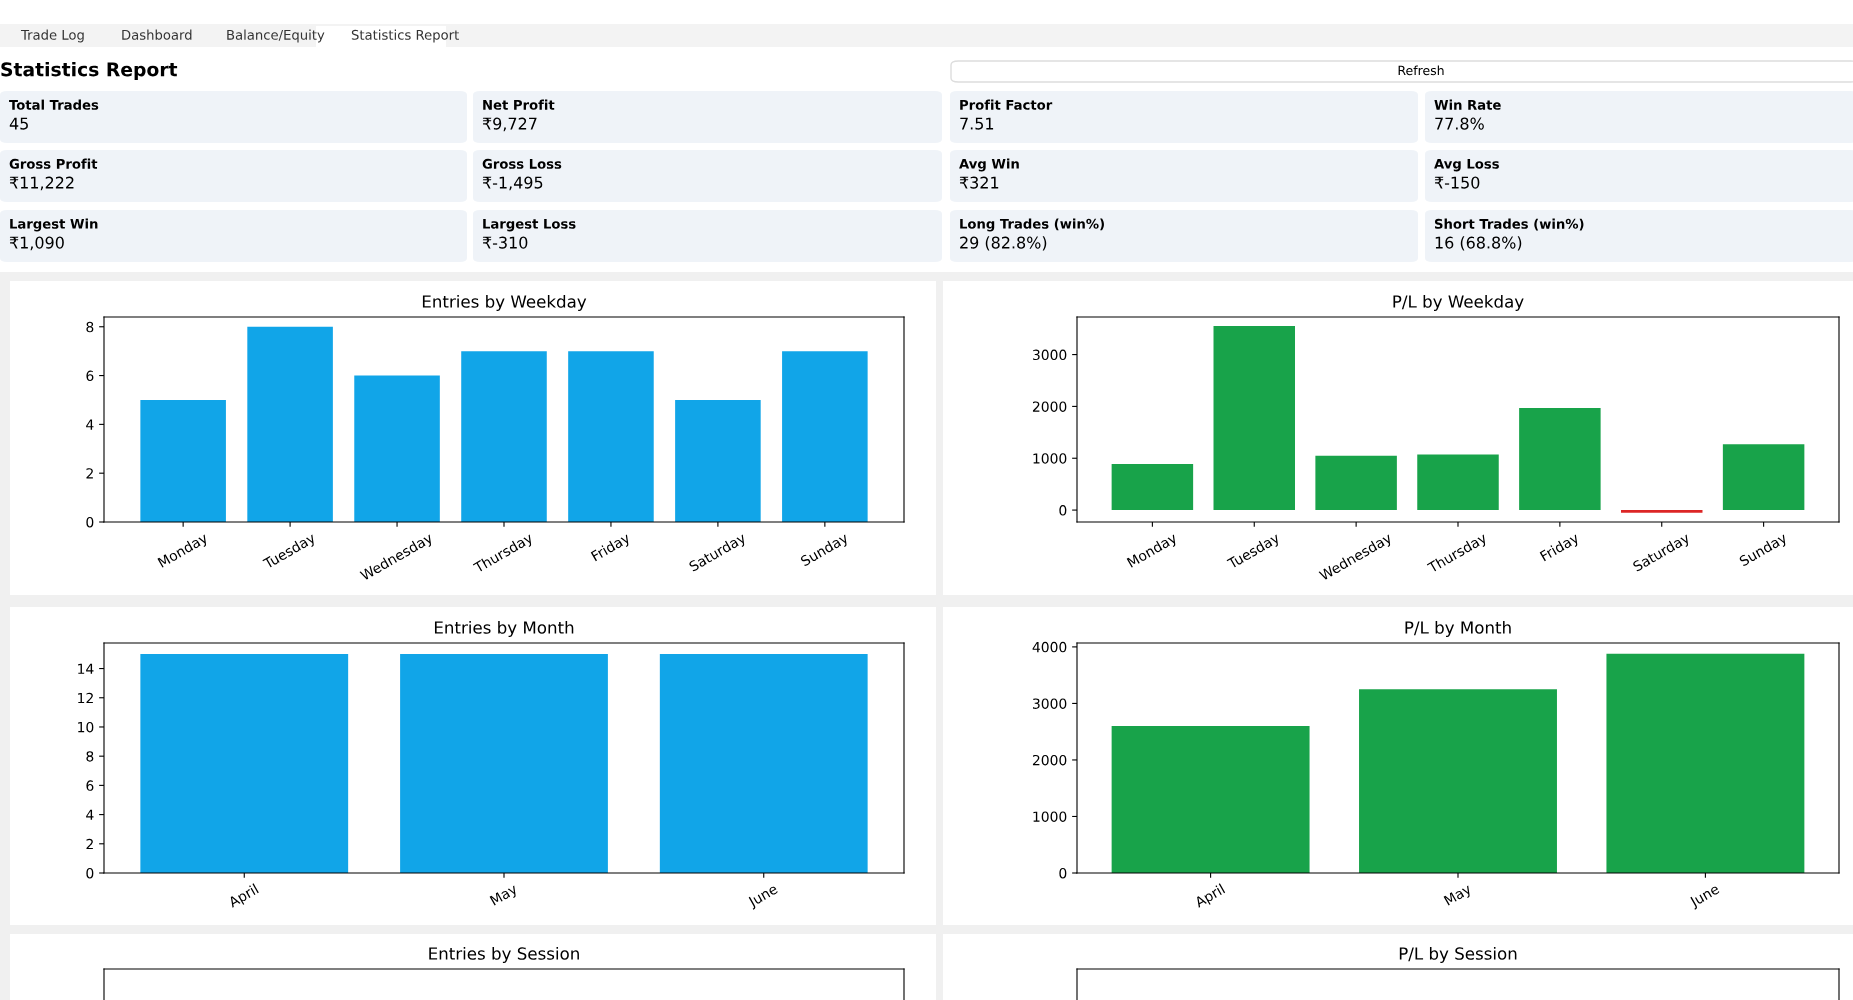 The height and width of the screenshot is (1000, 1853). What do you see at coordinates (276, 36) in the screenshot?
I see `text: Balance/Equity` at bounding box center [276, 36].